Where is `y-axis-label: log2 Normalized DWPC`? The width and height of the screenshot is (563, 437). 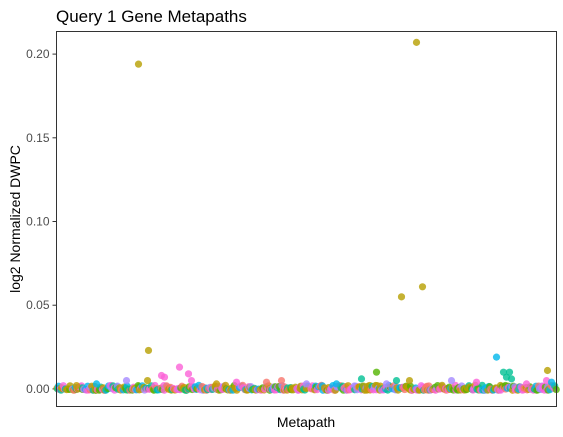
y-axis-label: log2 Normalized DWPC is located at coordinates (15, 219).